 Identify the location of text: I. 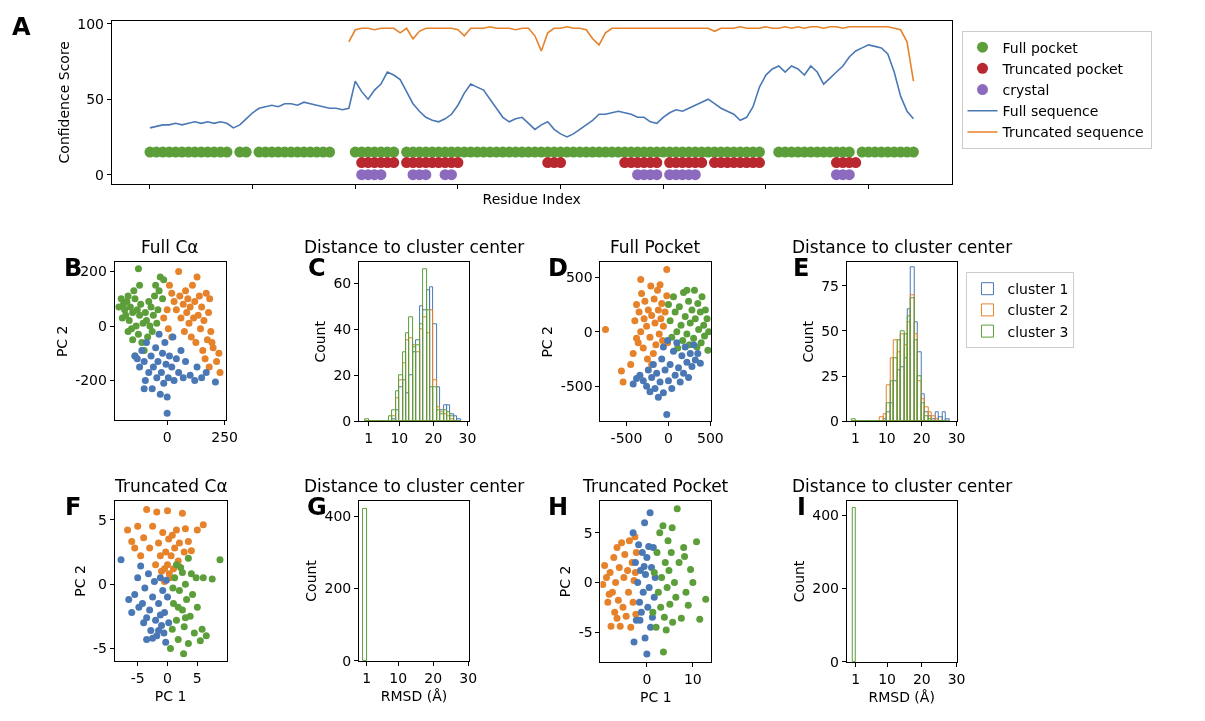
(801, 507).